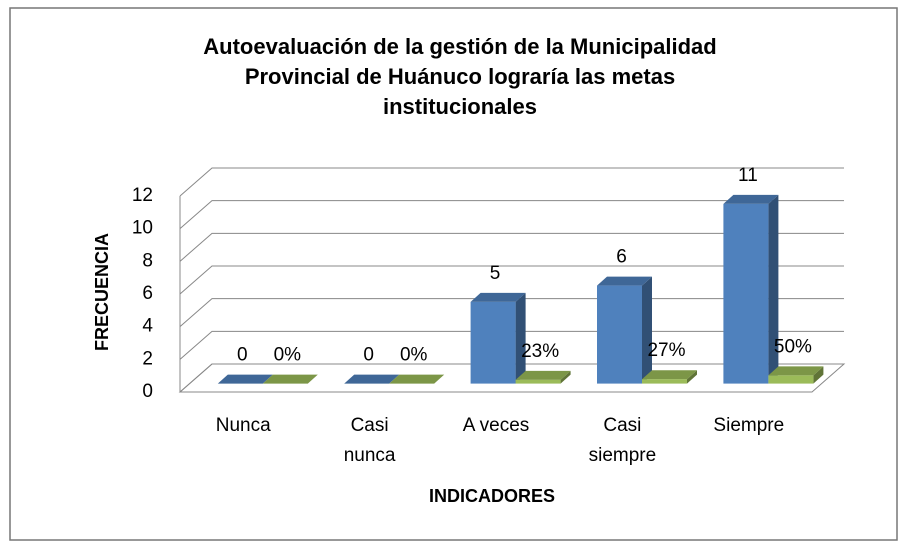 This screenshot has height=542, width=908. I want to click on data-label: 5, so click(495, 273).